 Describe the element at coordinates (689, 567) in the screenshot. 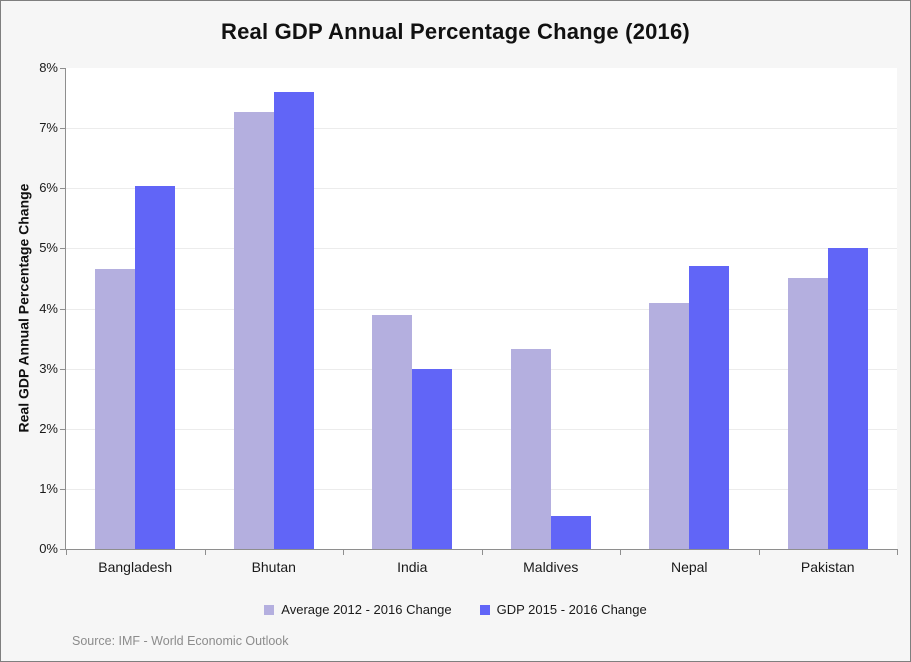

I see `x-category-label-nepal: Nepal` at that location.